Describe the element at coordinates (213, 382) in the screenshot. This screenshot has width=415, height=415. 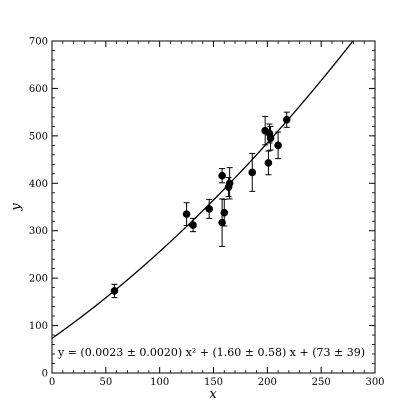
I see `x-tick-label: 150` at that location.